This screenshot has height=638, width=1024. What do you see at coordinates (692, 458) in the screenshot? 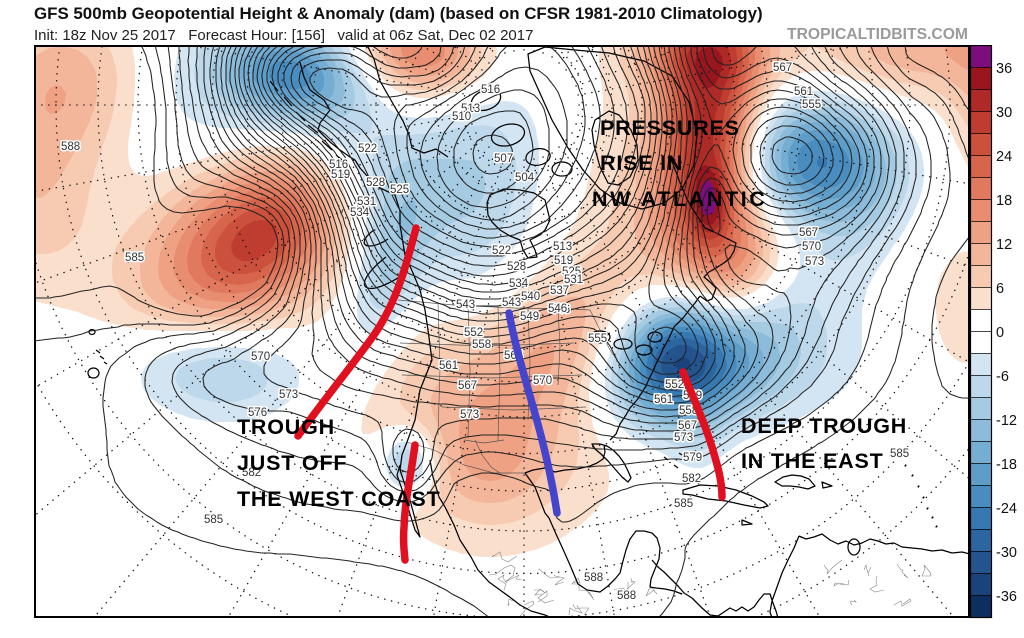
I see `svg-text: 579` at bounding box center [692, 458].